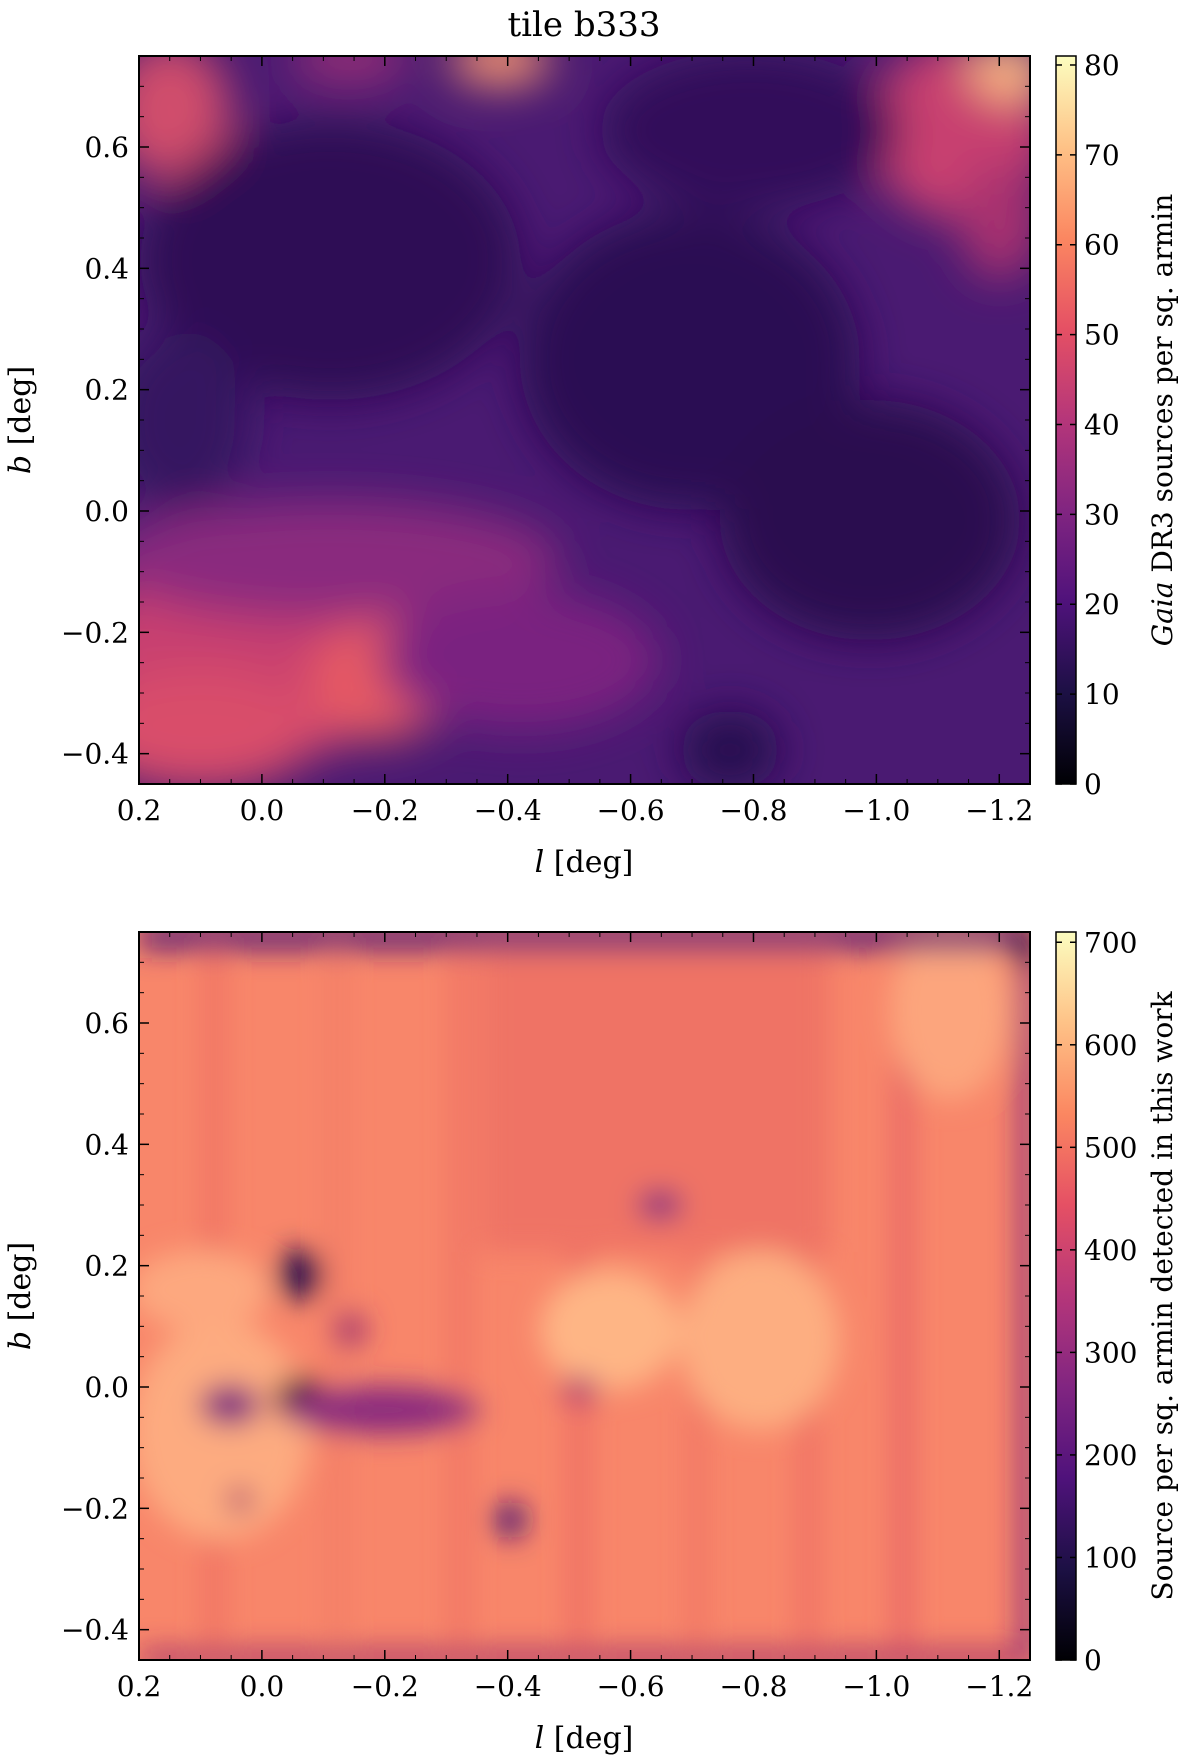 The width and height of the screenshot is (1200, 1759). Describe the element at coordinates (385, 1686) in the screenshot. I see `x-tick-label-bottom: −0.2` at that location.